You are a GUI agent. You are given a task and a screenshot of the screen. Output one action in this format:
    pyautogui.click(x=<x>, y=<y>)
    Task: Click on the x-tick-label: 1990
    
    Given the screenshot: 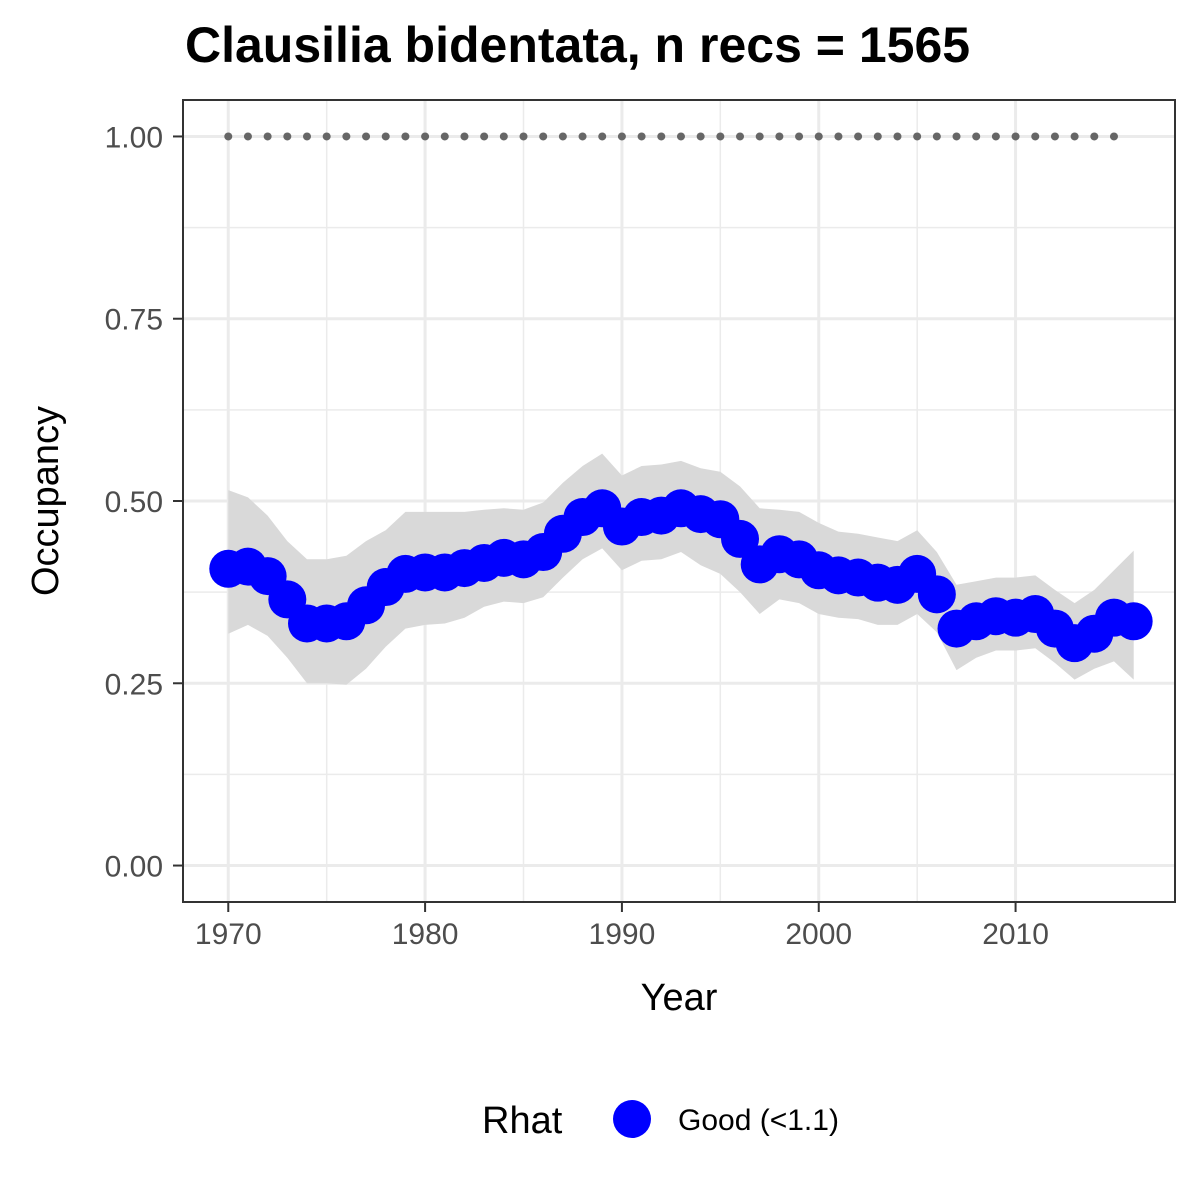 What is the action you would take?
    pyautogui.click(x=622, y=934)
    